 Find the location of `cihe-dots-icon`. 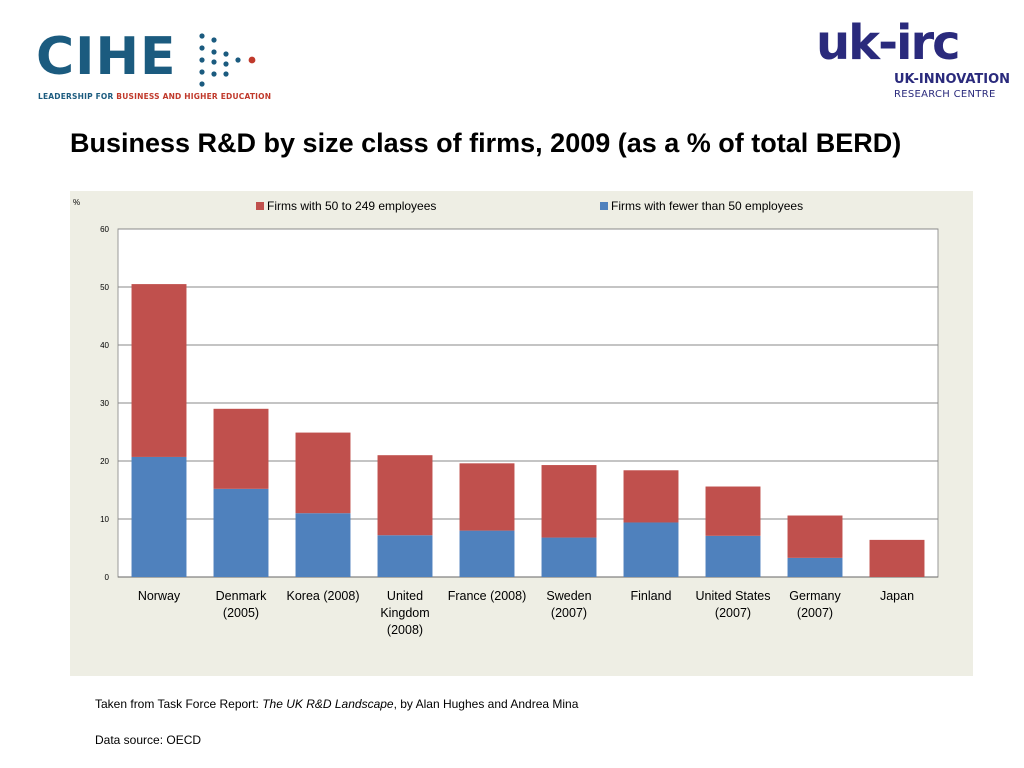

cihe-dots-icon is located at coordinates (227, 60).